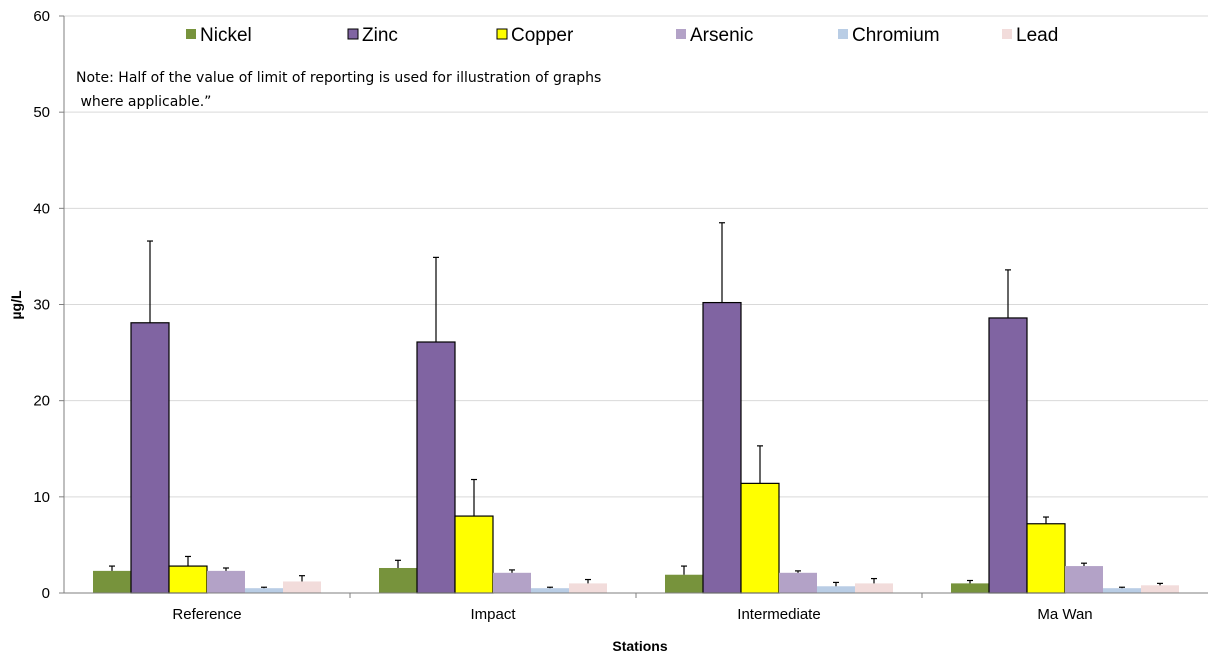  Describe the element at coordinates (721, 35) in the screenshot. I see `legend-label-arsenic: Arsenic` at that location.